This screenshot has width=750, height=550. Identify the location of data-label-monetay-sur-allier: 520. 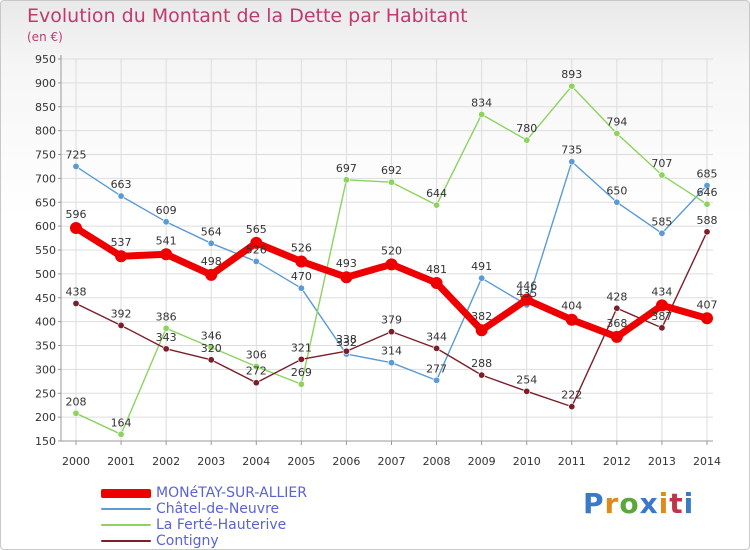
(391, 250).